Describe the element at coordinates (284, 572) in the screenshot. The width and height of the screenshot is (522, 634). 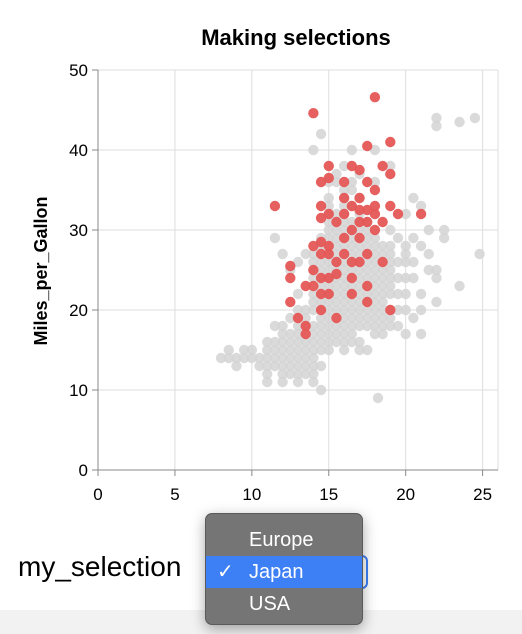
I see `dropdown-option-japan: ✓ Japan` at that location.